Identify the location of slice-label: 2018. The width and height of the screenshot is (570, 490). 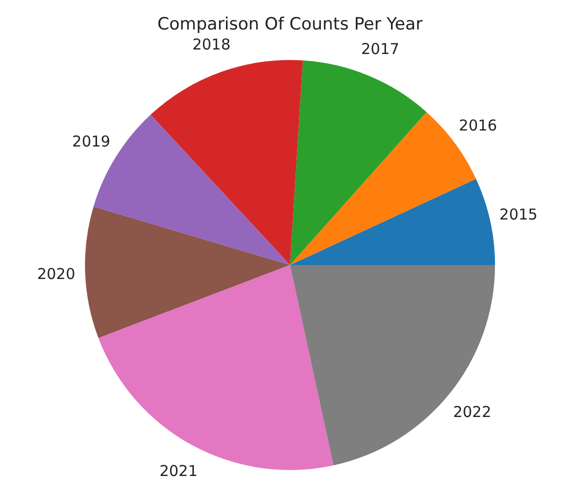
(211, 45).